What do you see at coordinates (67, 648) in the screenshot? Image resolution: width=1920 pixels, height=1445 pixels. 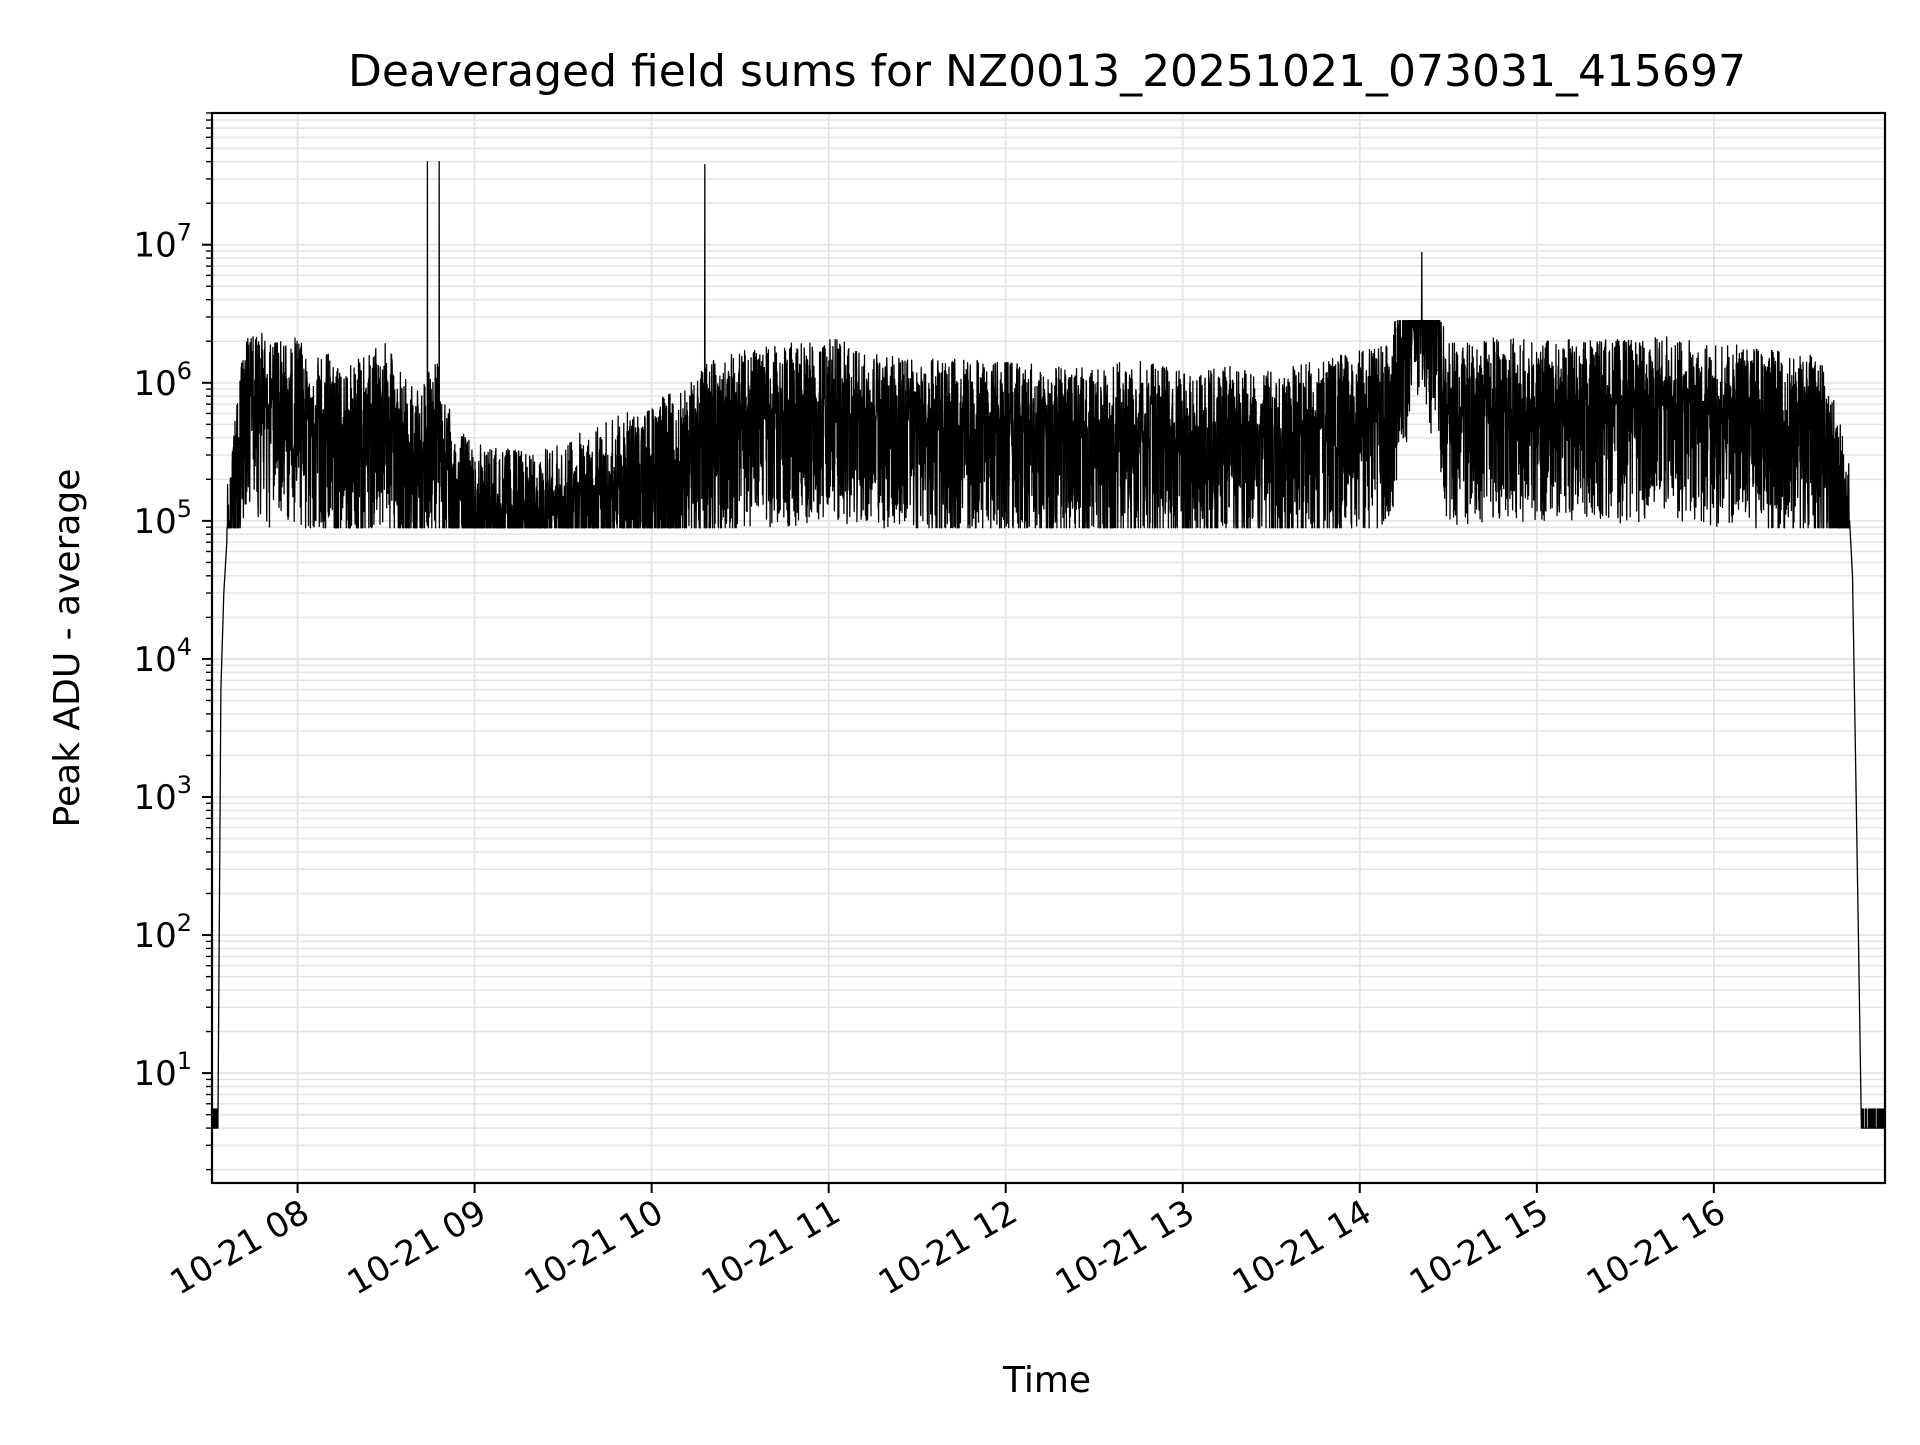 I see `y-axis-label: Peak ADU - average` at bounding box center [67, 648].